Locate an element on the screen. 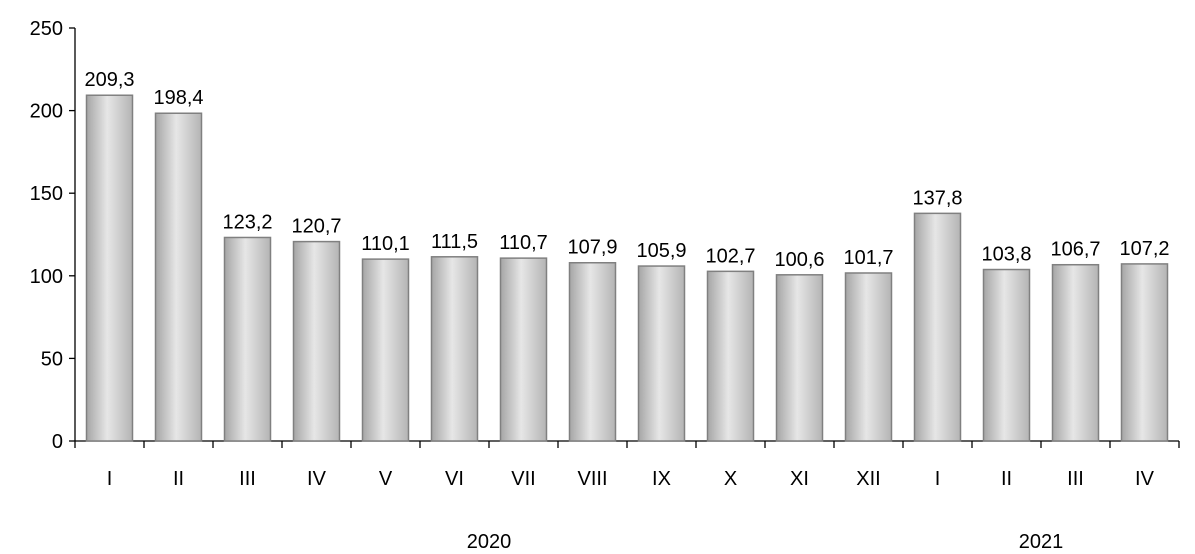 Image resolution: width=1195 pixels, height=554 pixels. y-tick-label: 100 is located at coordinates (46, 277).